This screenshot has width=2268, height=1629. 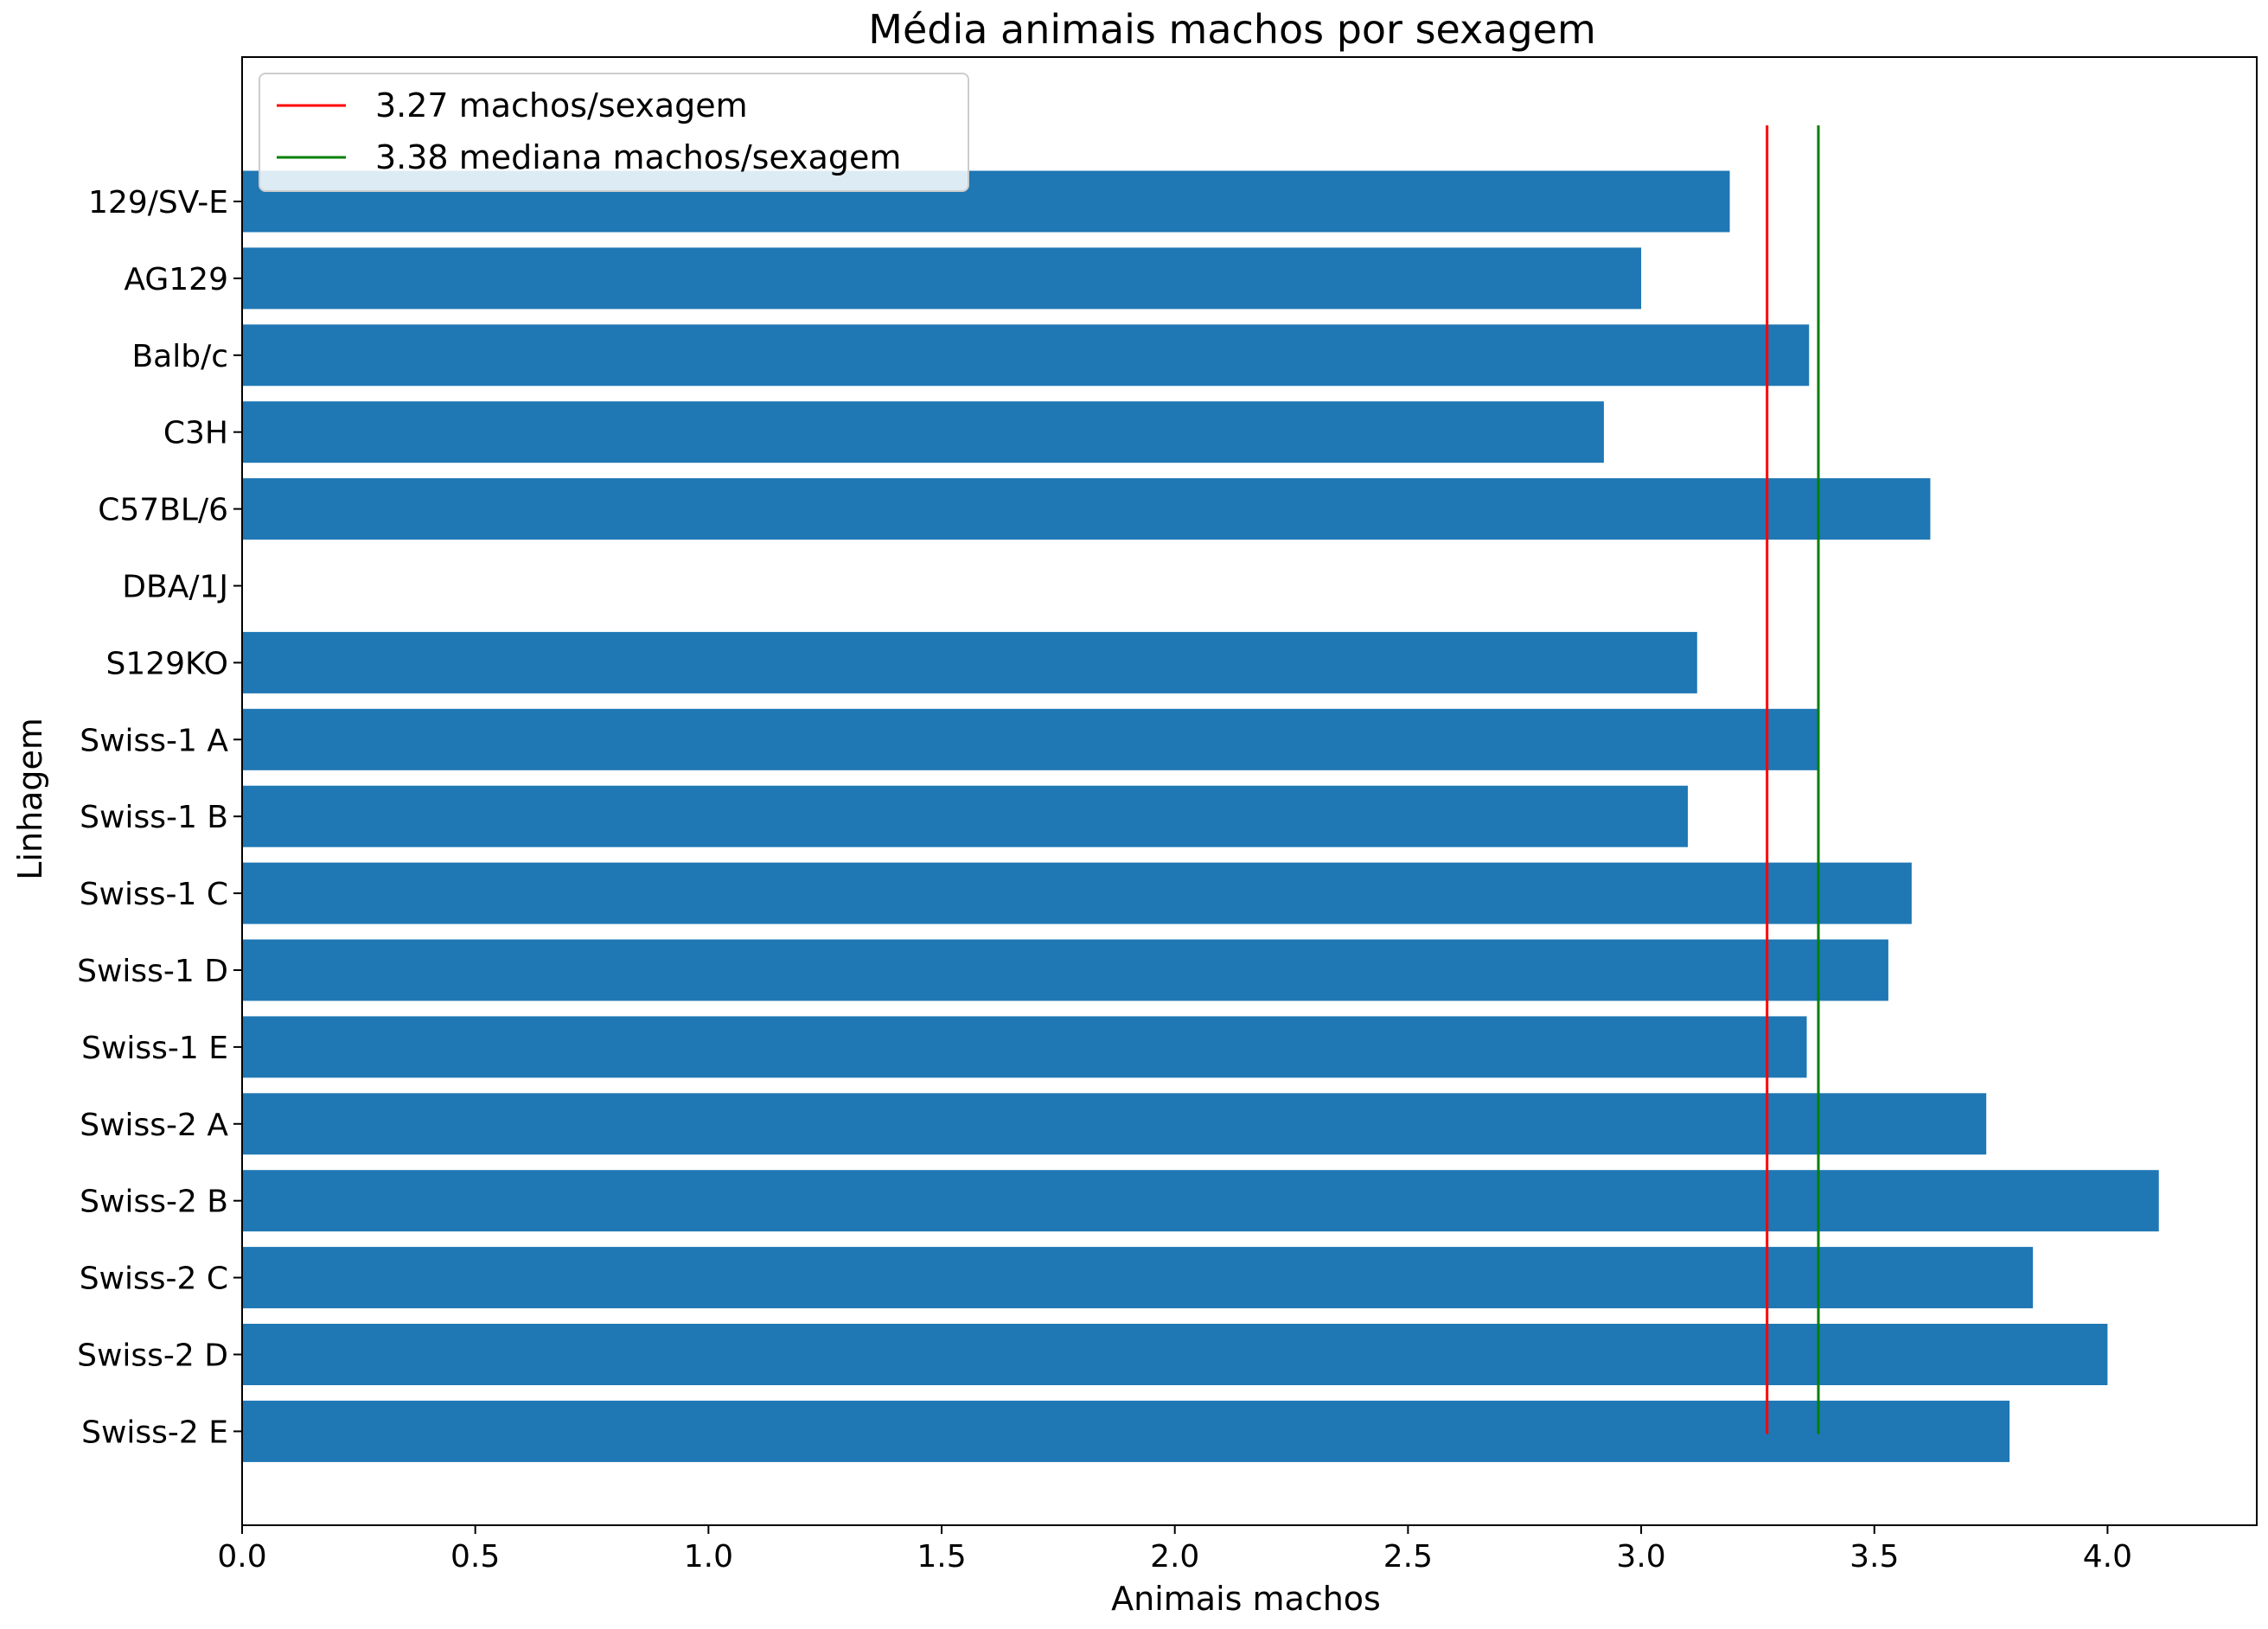 I want to click on reference-lines-group, so click(x=1793, y=779).